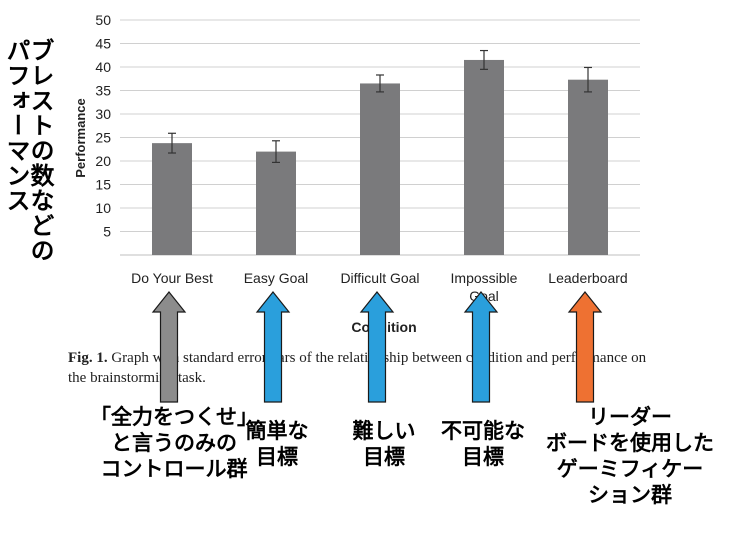  I want to click on jp-label-line: ション群, so click(630, 495).